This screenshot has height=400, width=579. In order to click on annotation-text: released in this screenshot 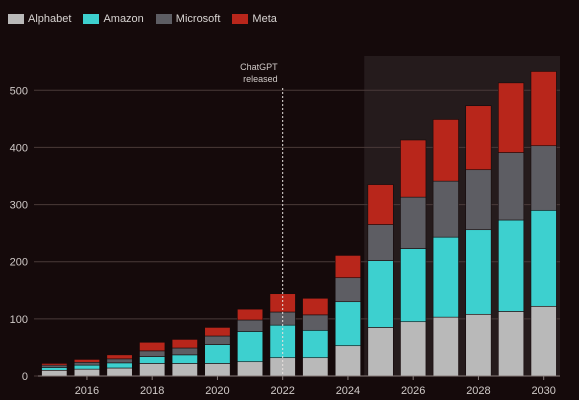, I will do `click(260, 79)`.